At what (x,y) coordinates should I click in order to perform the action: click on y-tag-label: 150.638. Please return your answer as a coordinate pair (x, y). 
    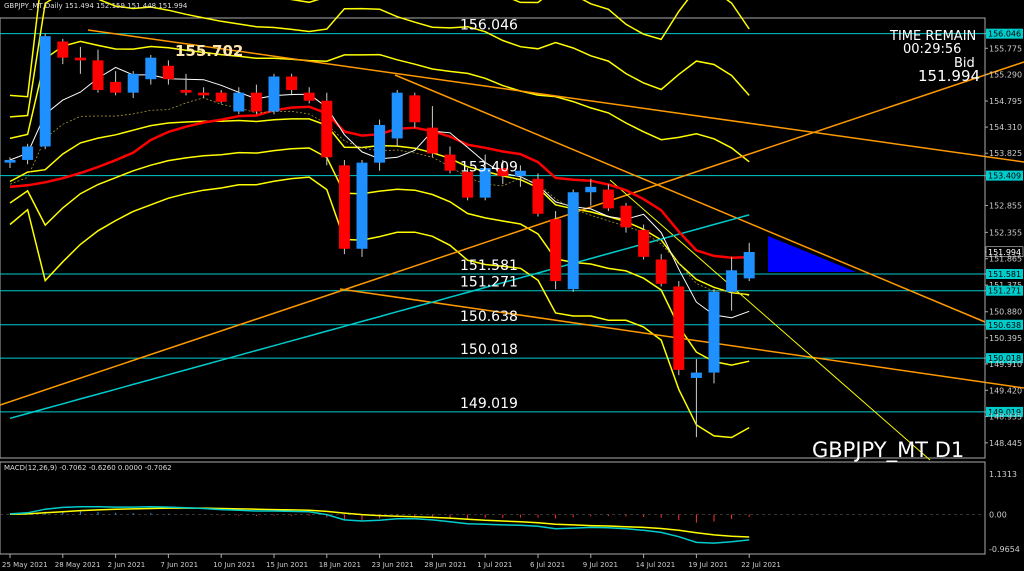
    Looking at the image, I should click on (1004, 325).